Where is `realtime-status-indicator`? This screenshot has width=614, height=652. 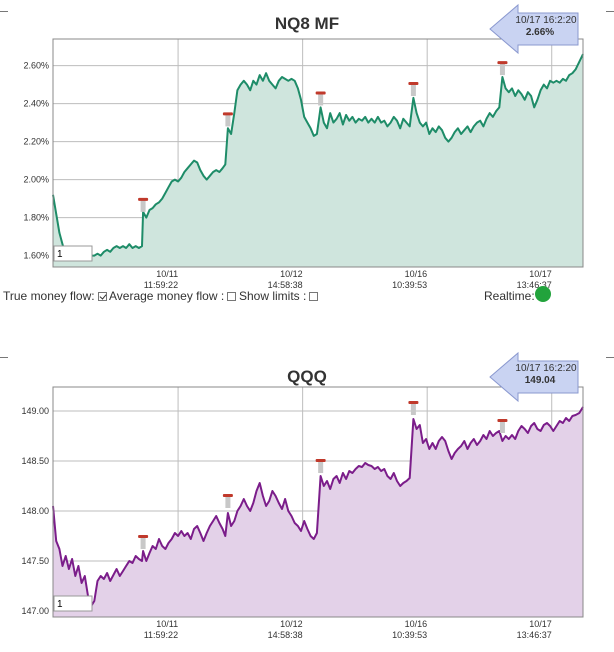 realtime-status-indicator is located at coordinates (543, 294).